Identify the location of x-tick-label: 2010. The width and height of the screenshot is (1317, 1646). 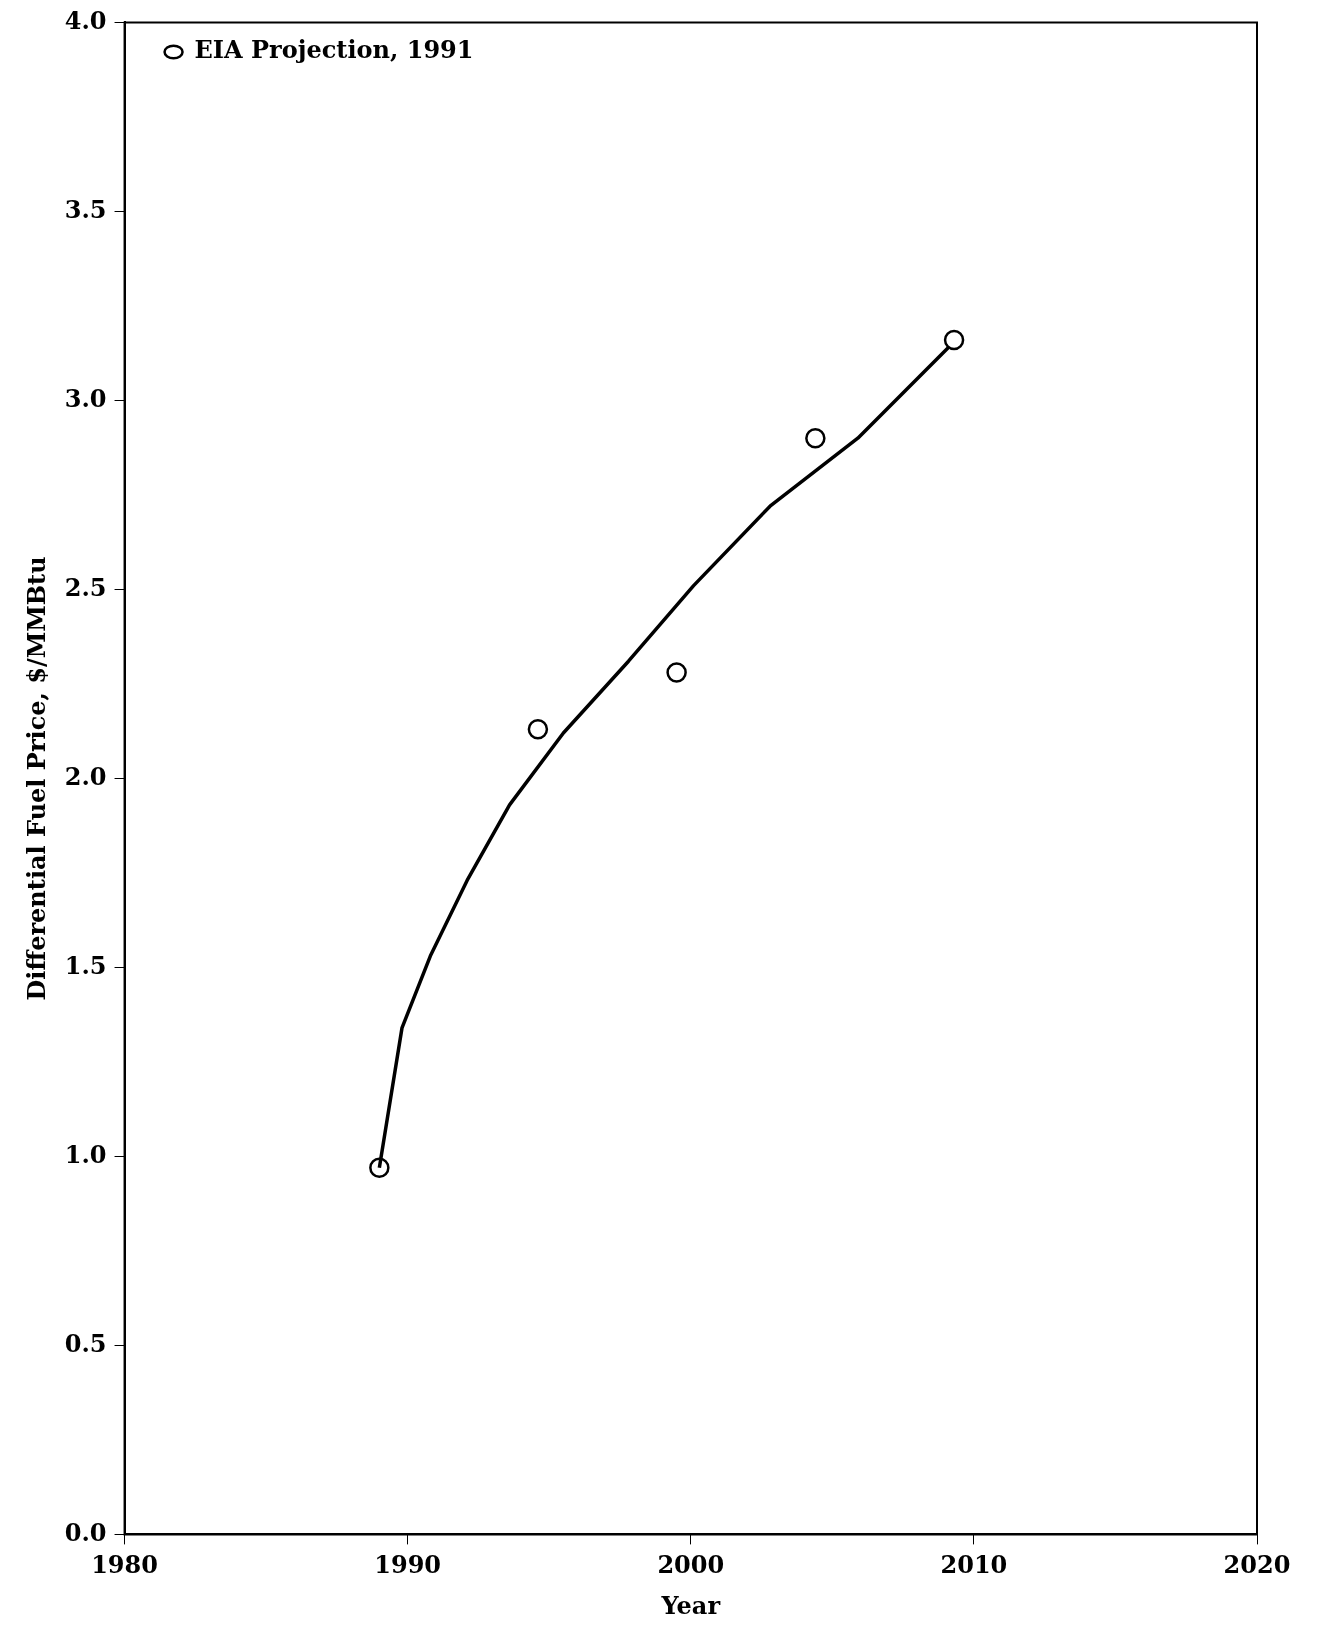
(974, 1565).